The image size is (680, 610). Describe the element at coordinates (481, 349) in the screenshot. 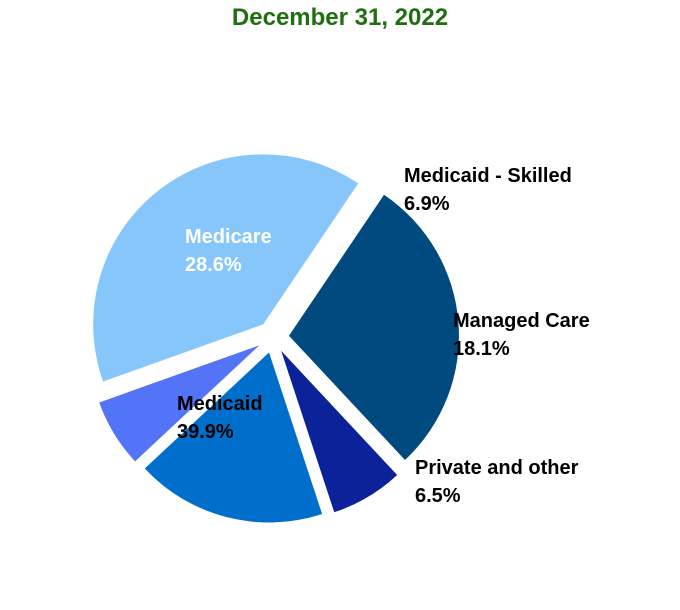

I see `slice-value-label: 18.1%` at that location.